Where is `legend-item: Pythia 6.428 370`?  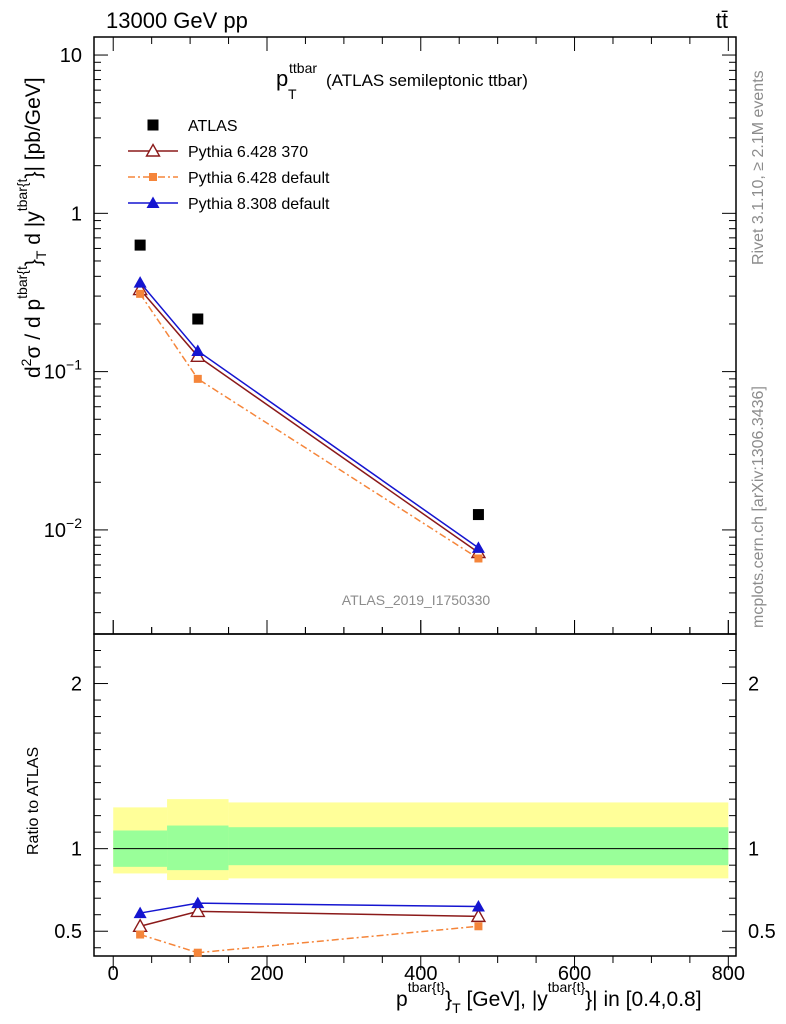
legend-item: Pythia 6.428 370 is located at coordinates (218, 152).